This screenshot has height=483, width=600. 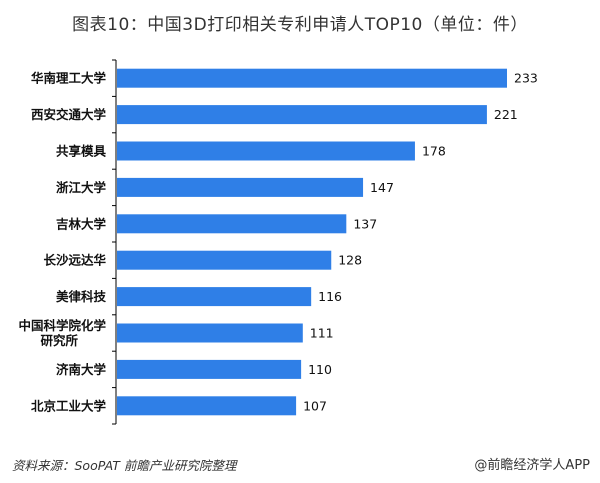 What do you see at coordinates (81, 187) in the screenshot?
I see `category-label: 浙江大学` at bounding box center [81, 187].